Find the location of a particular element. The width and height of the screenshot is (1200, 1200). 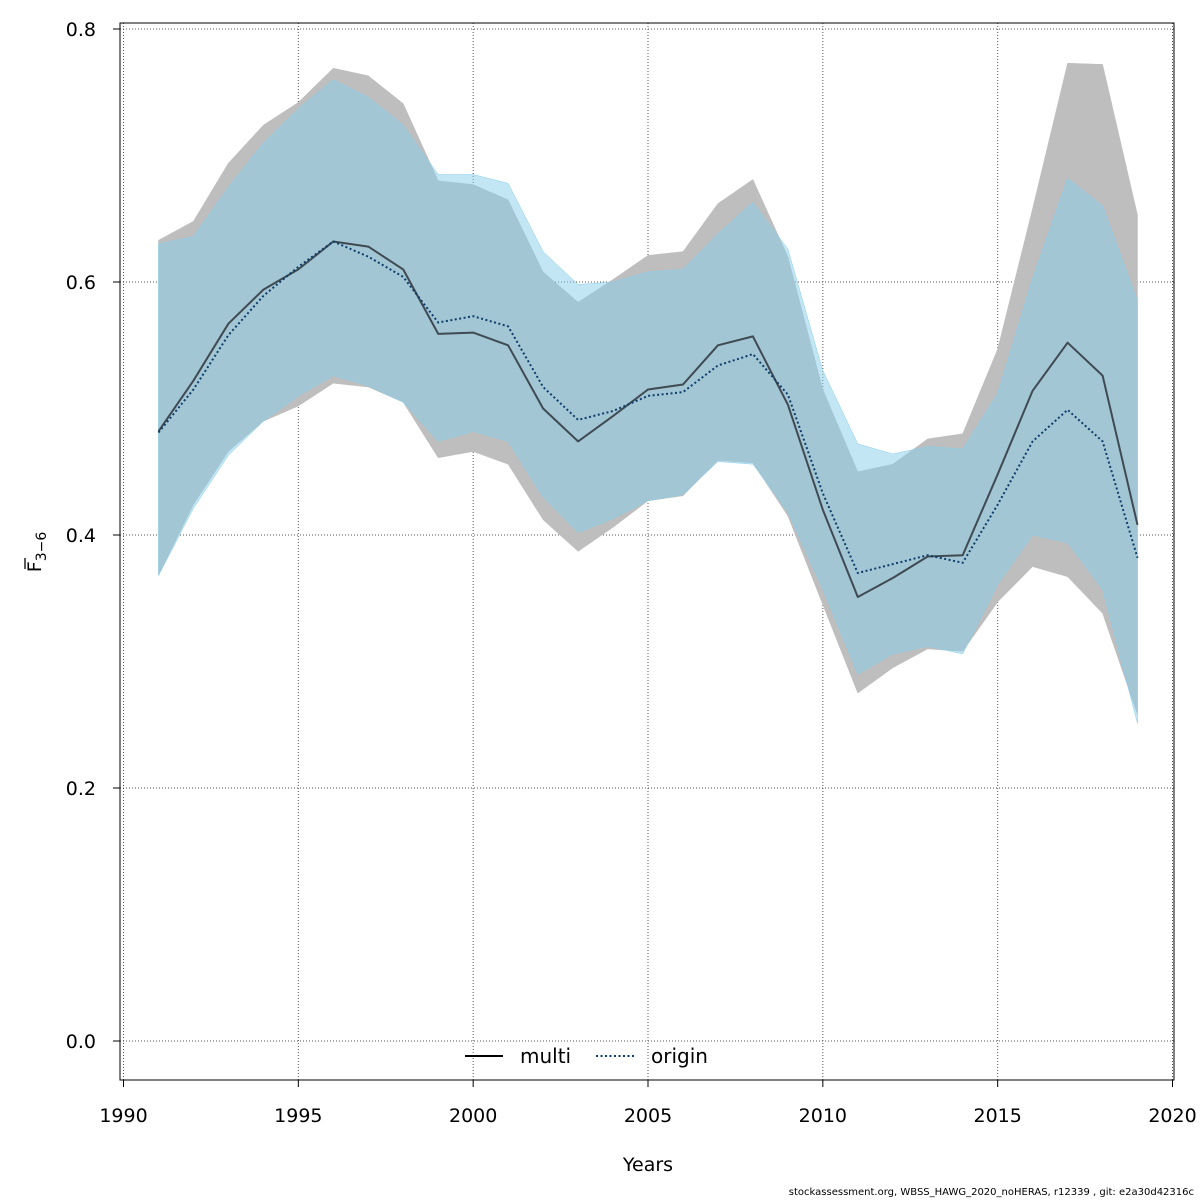

y-tick-label-0.2: 0.2 is located at coordinates (81, 789).